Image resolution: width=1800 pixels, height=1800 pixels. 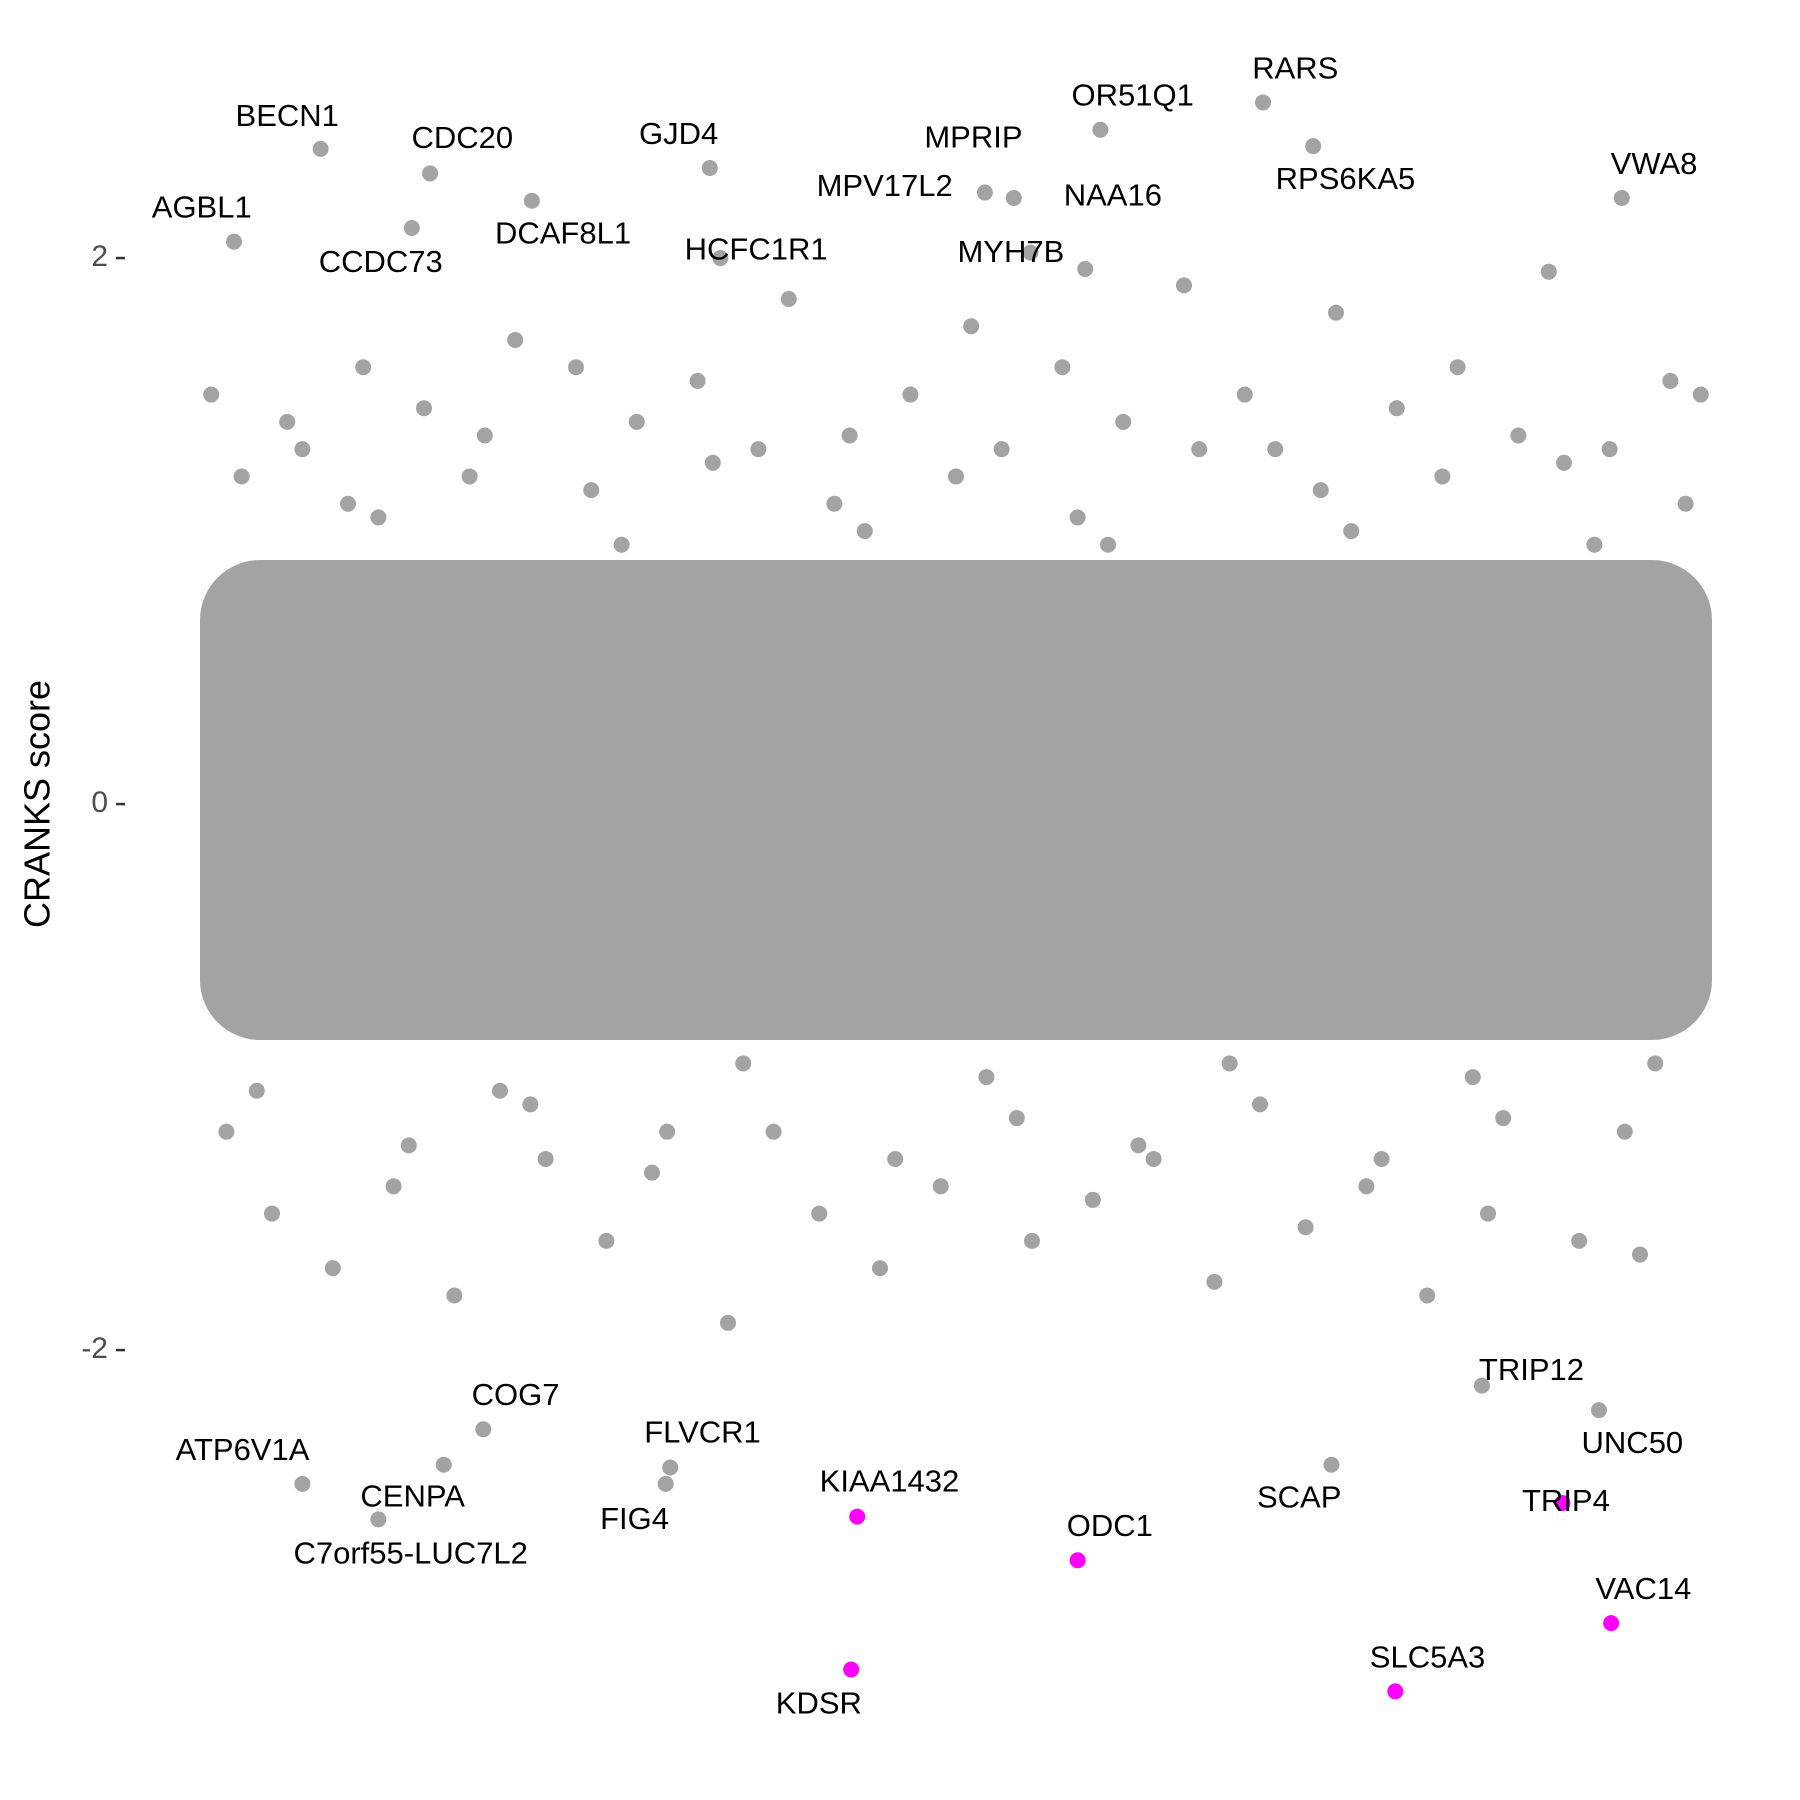 I want to click on point-label: NAA16, so click(x=1113, y=195).